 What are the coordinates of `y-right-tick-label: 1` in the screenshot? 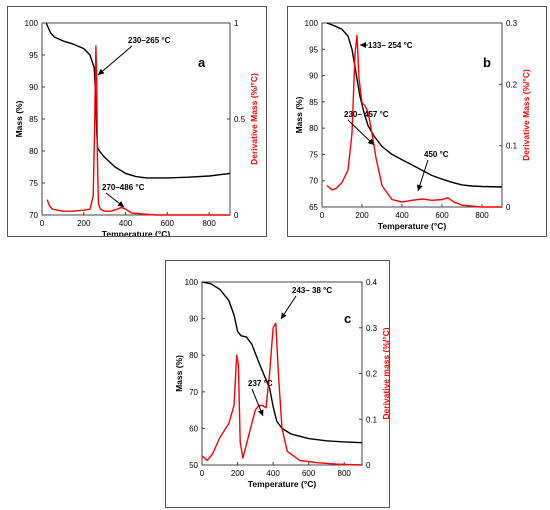 It's located at (236, 23).